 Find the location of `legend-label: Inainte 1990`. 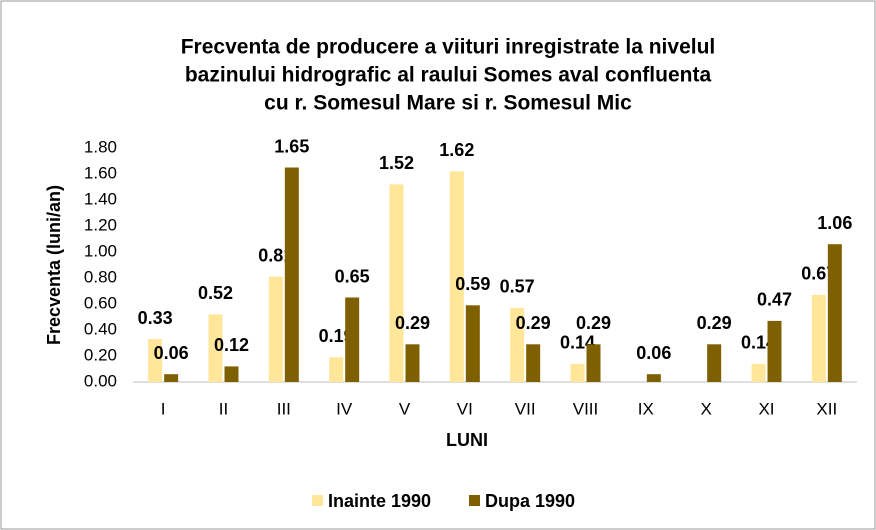

legend-label: Inainte 1990 is located at coordinates (379, 501).